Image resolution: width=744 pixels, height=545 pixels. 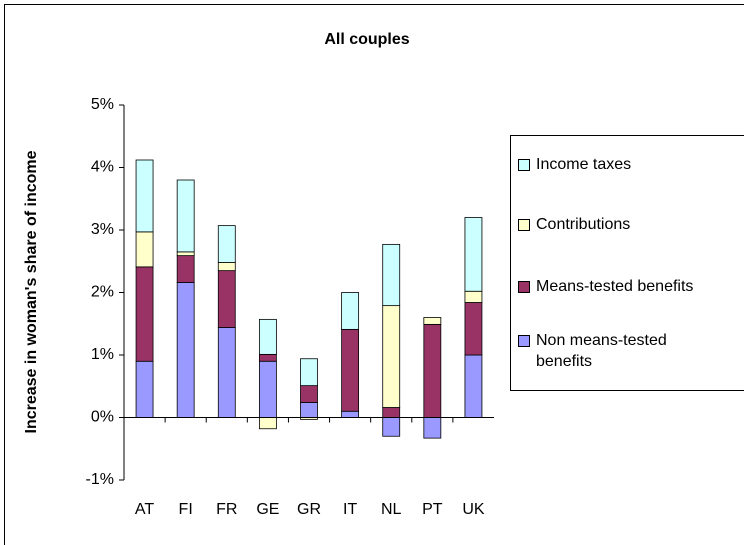 I want to click on x-tick-label: FR, so click(x=226, y=509).